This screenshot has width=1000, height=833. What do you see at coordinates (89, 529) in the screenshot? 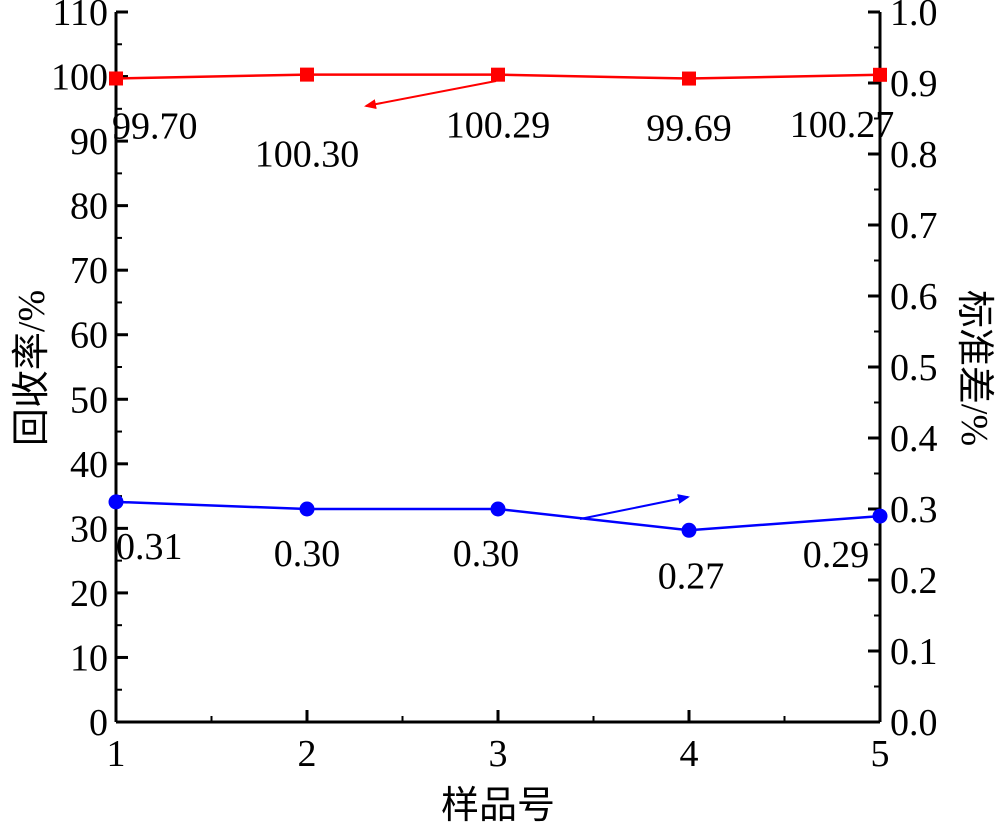
I see `left-y-tick-label: 30` at bounding box center [89, 529].